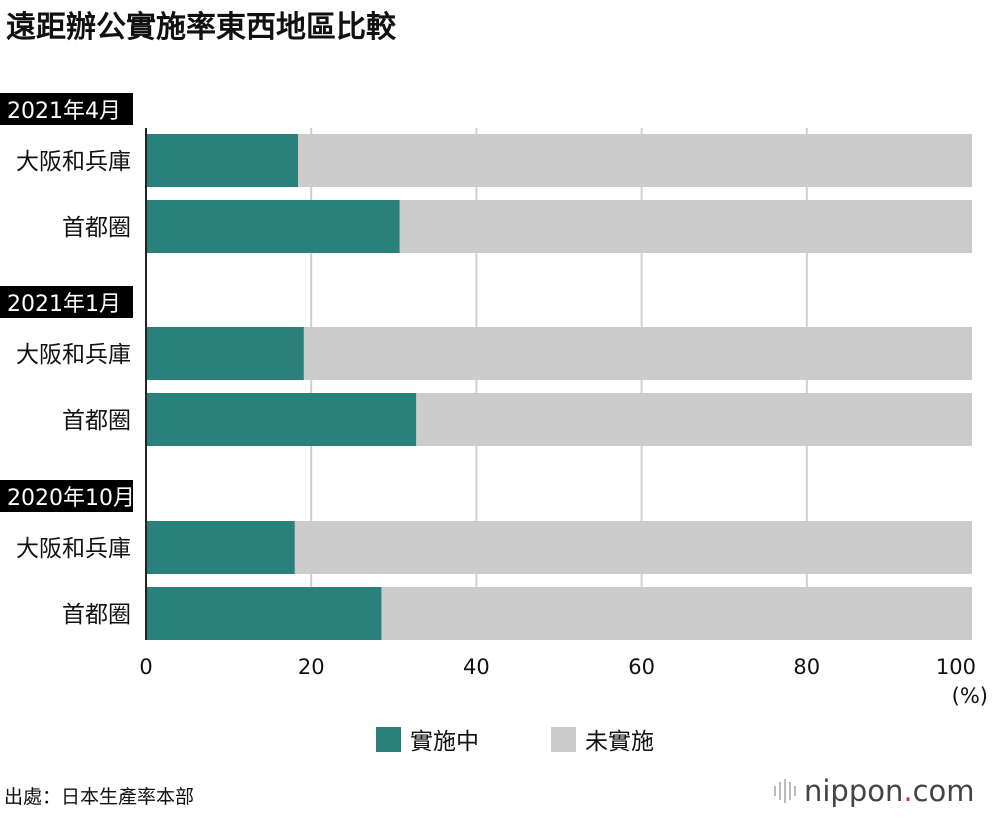 This screenshot has width=1000, height=818. What do you see at coordinates (619, 742) in the screenshot?
I see `legend-label-not-implemented: 未實施` at bounding box center [619, 742].